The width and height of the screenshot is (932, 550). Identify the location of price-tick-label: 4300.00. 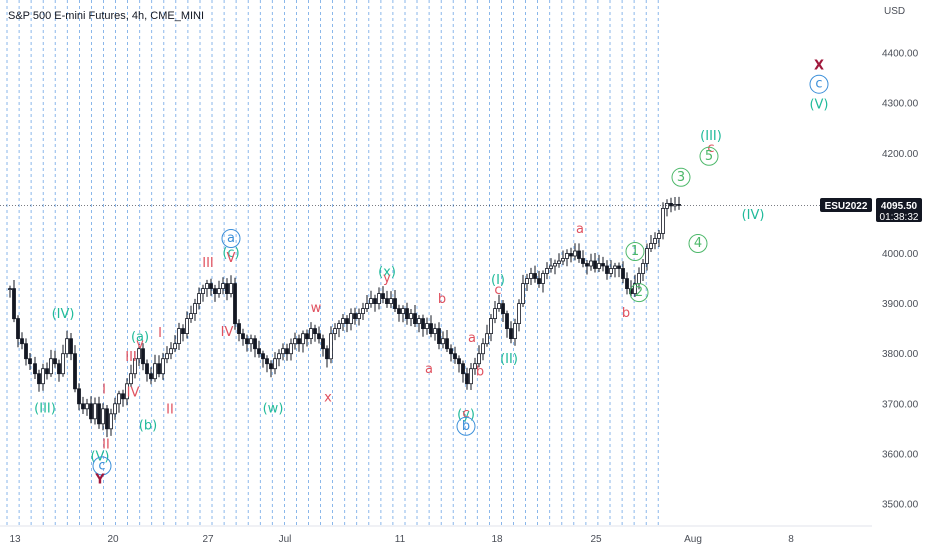
(900, 104).